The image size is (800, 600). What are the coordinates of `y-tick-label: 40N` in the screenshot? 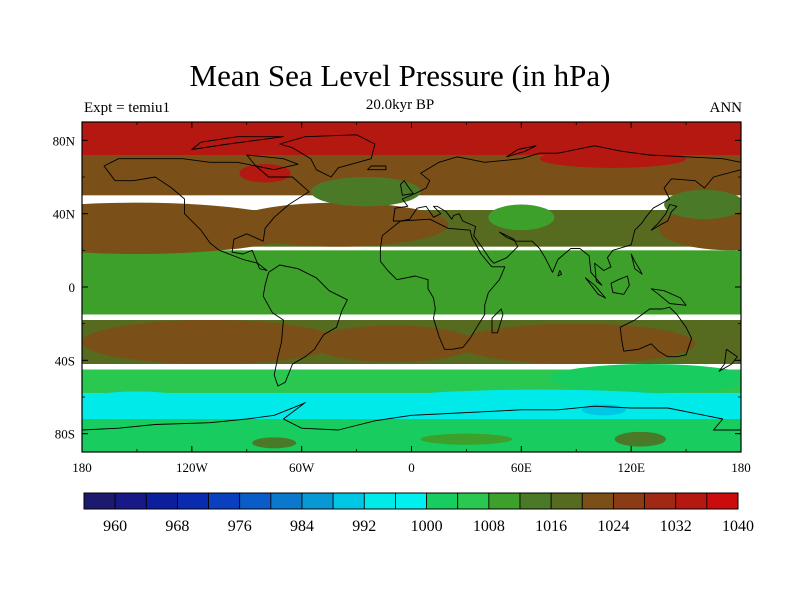 It's located at (64, 214).